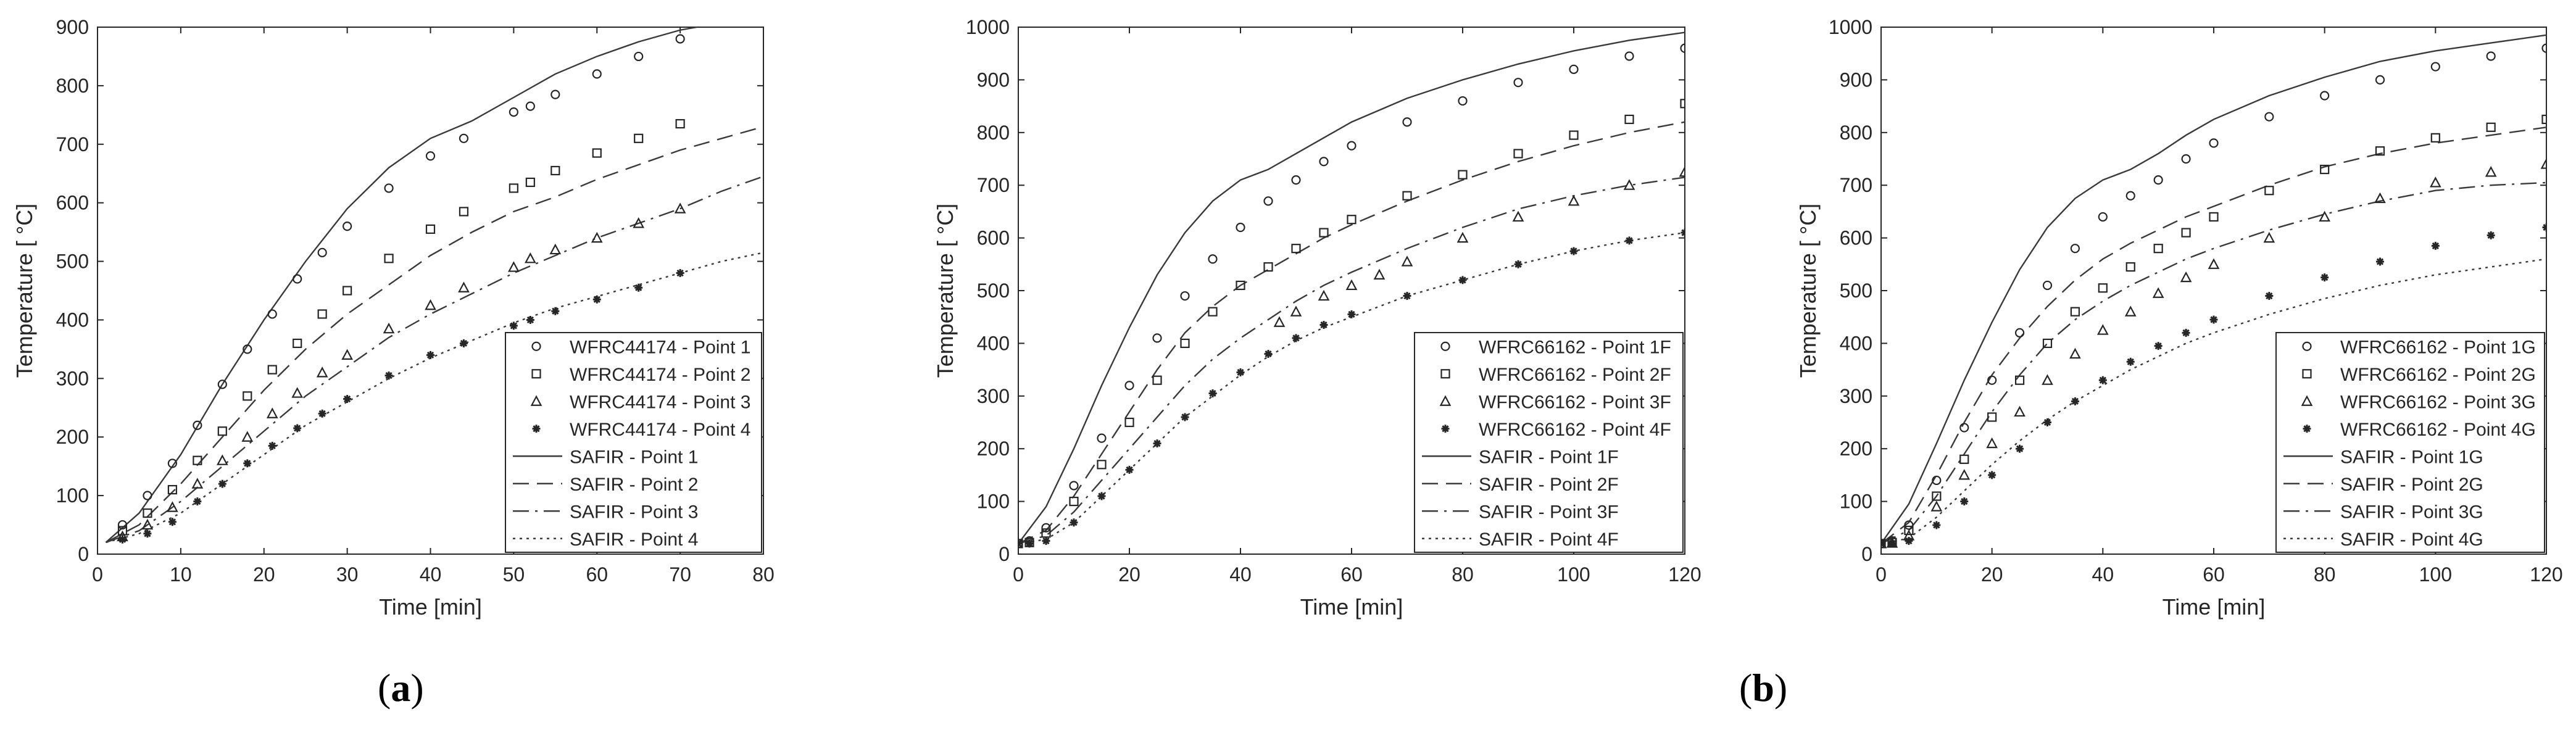 The image size is (2576, 738). Describe the element at coordinates (1549, 485) in the screenshot. I see `legend-label-6: SAFIR - Point 2F` at that location.